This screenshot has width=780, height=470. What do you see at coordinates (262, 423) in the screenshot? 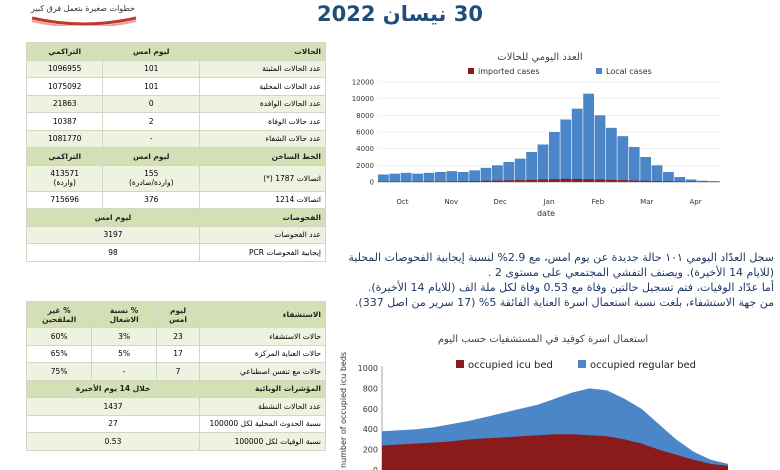
I see `row-label: نسبة الحدوث المحلية لكل 100000` at bounding box center [262, 423].